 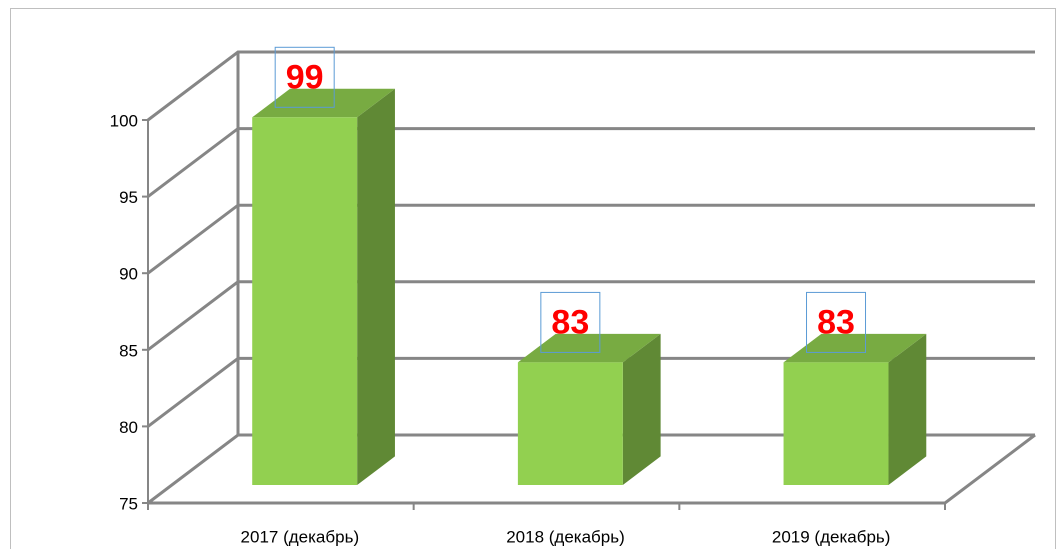 I want to click on value-label: 99, so click(x=305, y=77).